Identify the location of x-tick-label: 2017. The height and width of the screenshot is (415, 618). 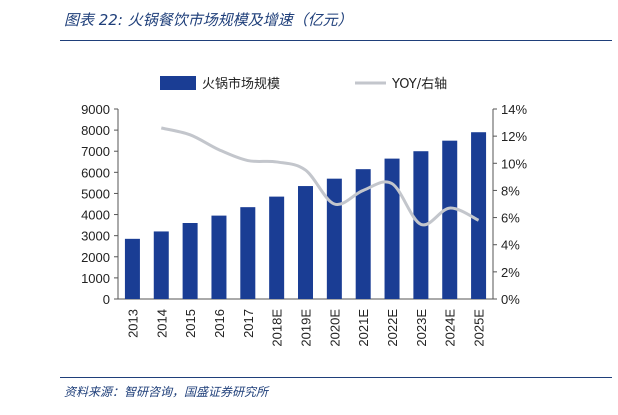
(248, 323).